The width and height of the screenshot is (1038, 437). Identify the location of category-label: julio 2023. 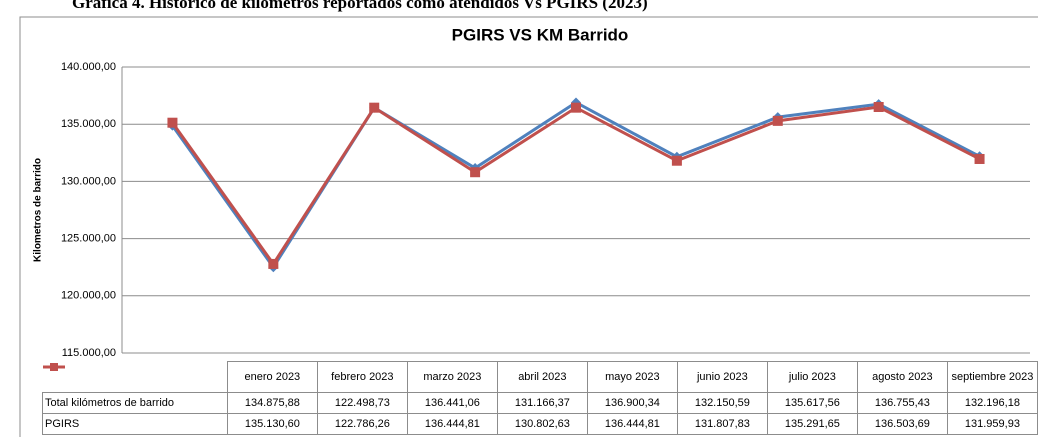
(812, 377).